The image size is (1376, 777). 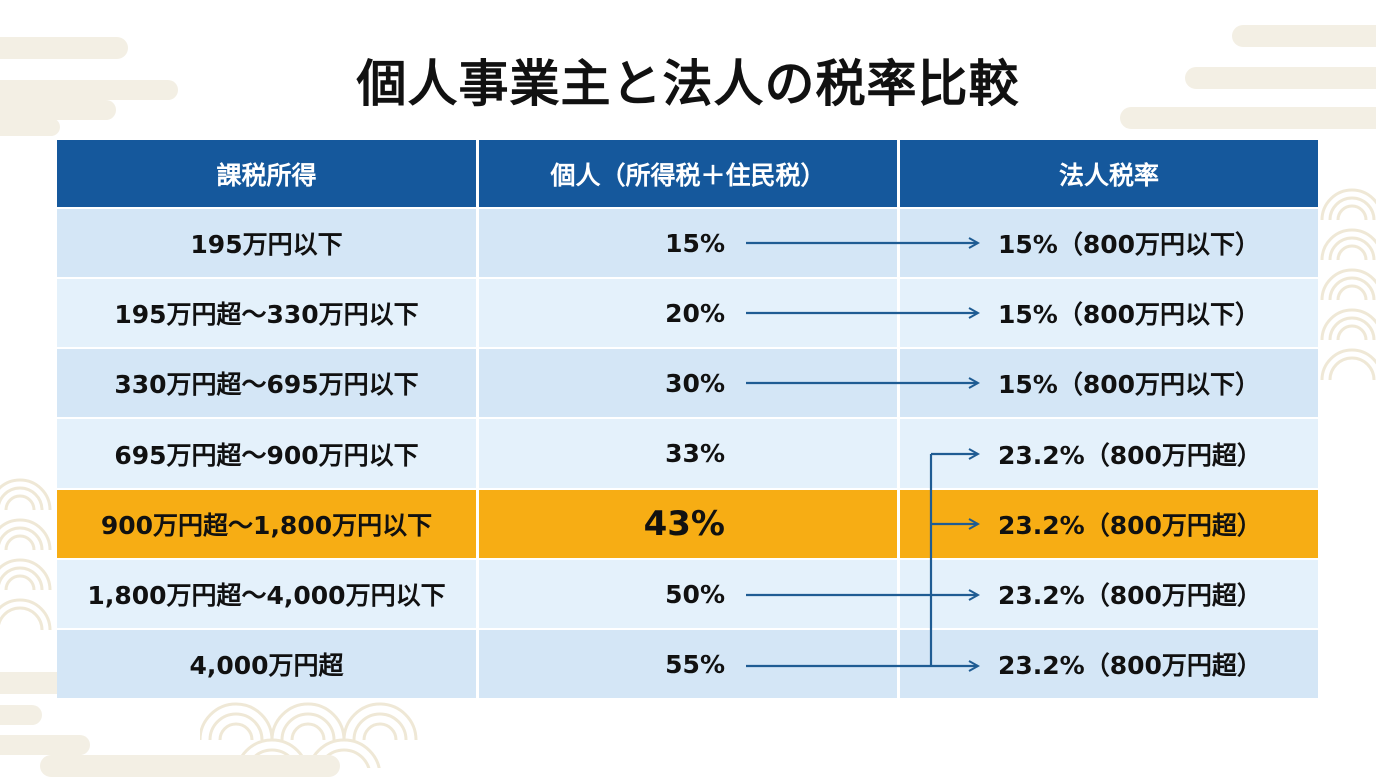 What do you see at coordinates (688, 453) in the screenshot?
I see `table-row-3-individual: 33%` at bounding box center [688, 453].